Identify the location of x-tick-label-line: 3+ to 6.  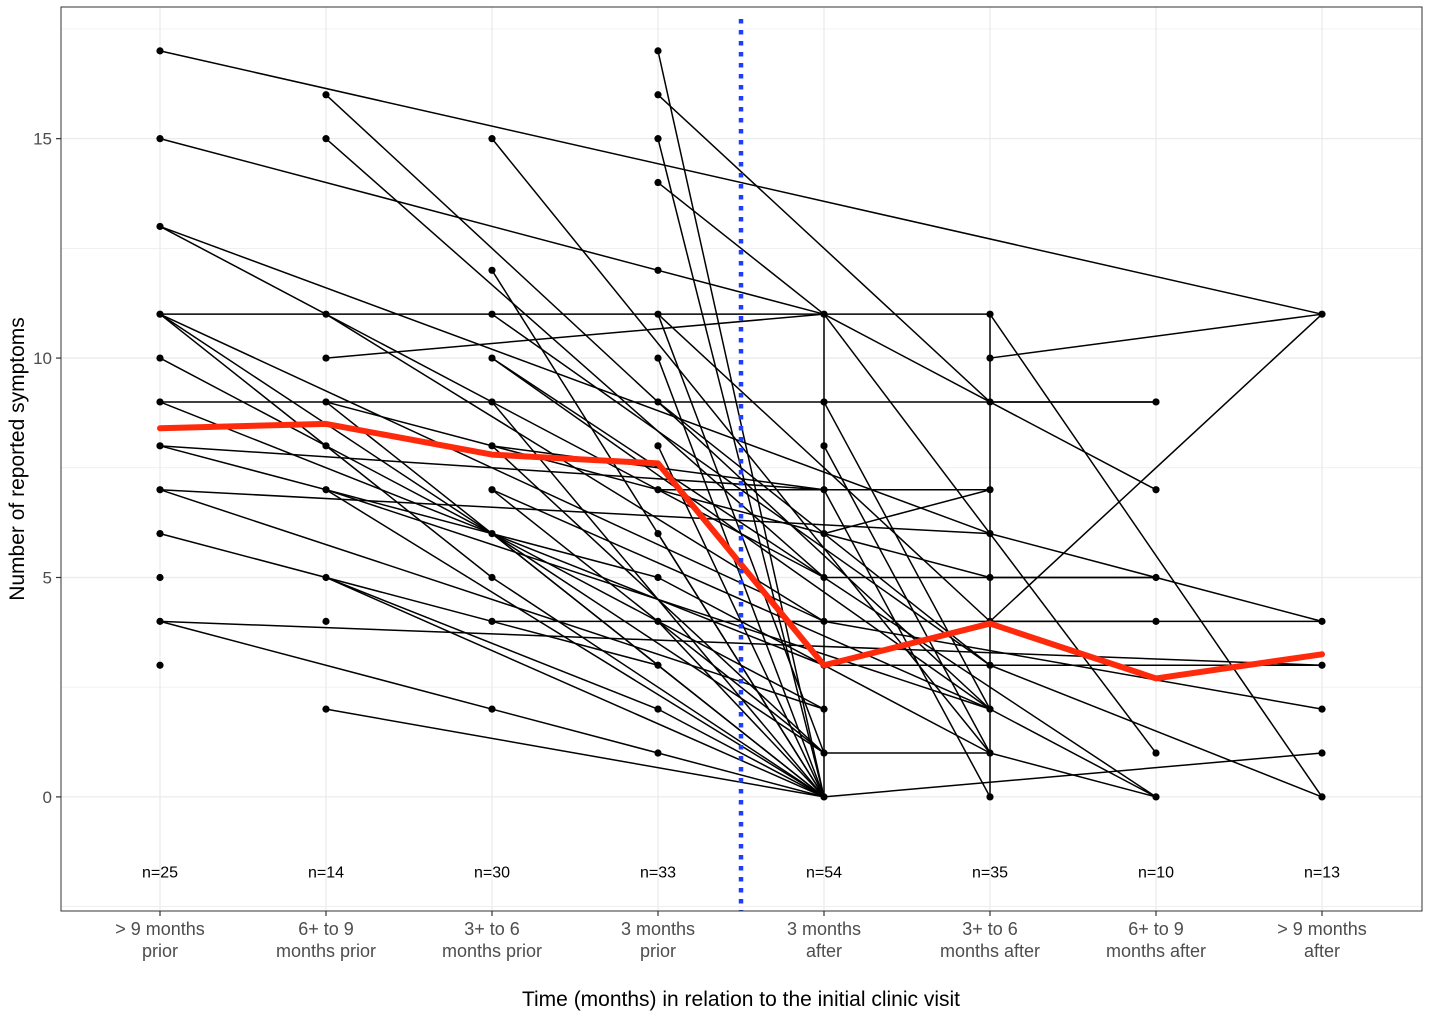
(492, 929).